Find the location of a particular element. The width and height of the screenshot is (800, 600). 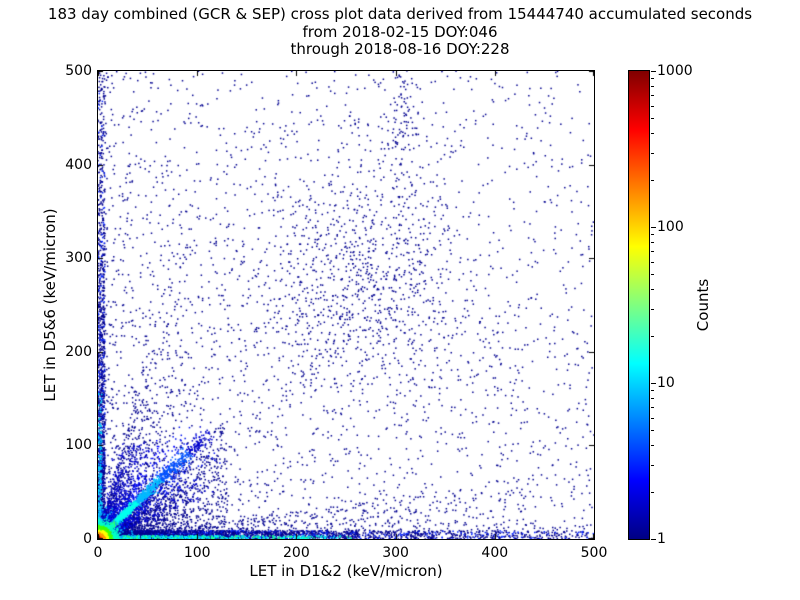

y-tick-label: 100 is located at coordinates (78, 445).